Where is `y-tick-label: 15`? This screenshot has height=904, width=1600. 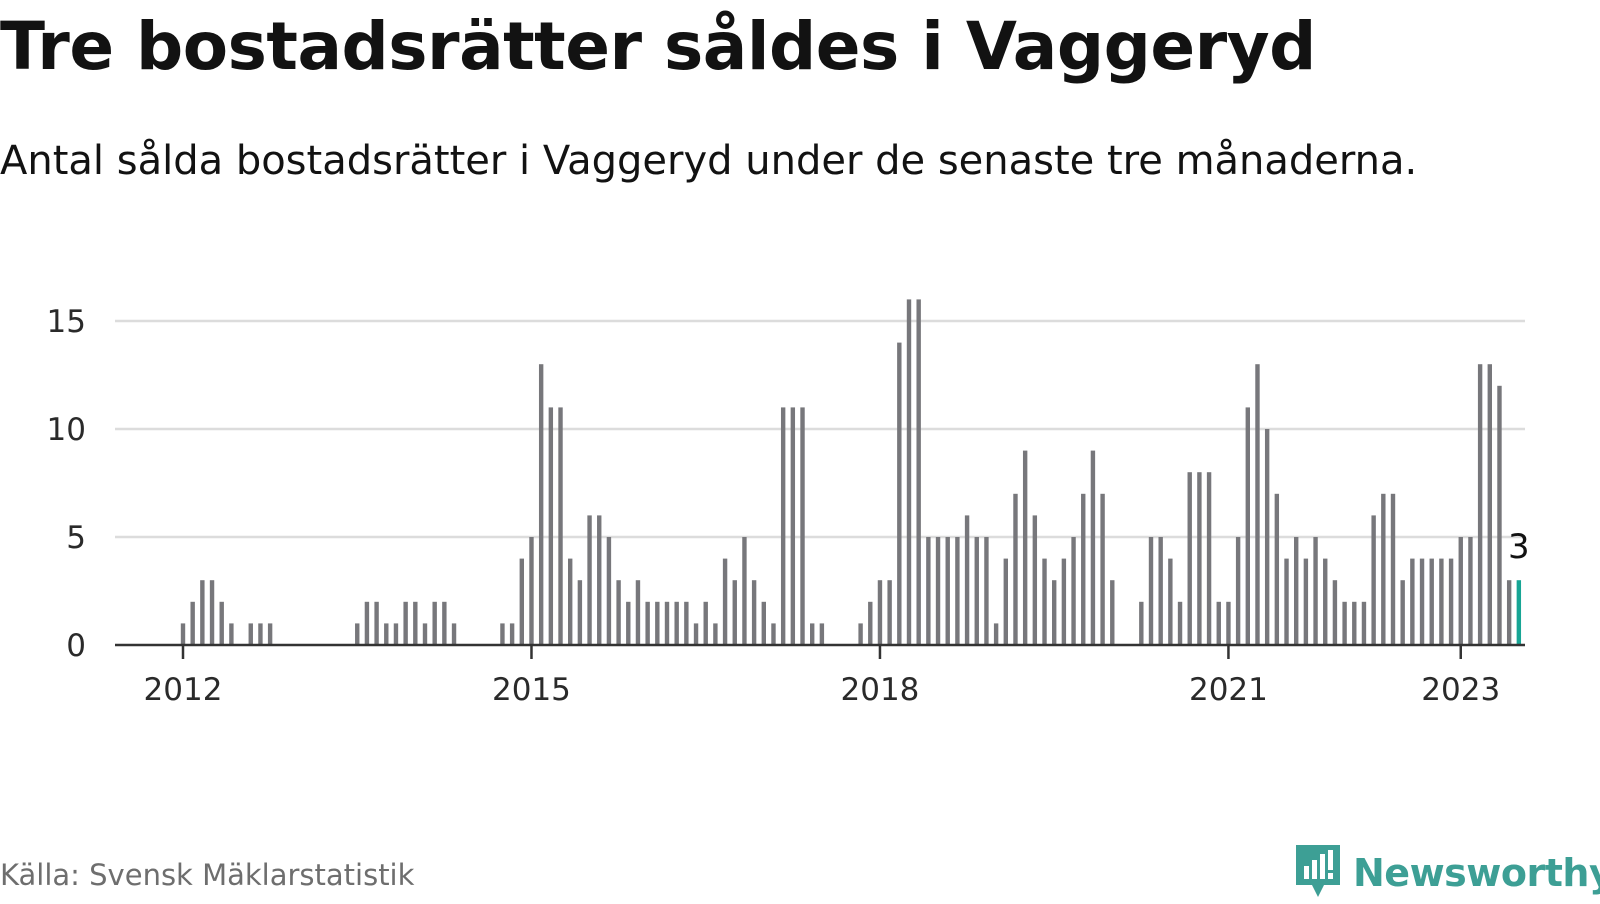
y-tick-label: 15 is located at coordinates (66, 322).